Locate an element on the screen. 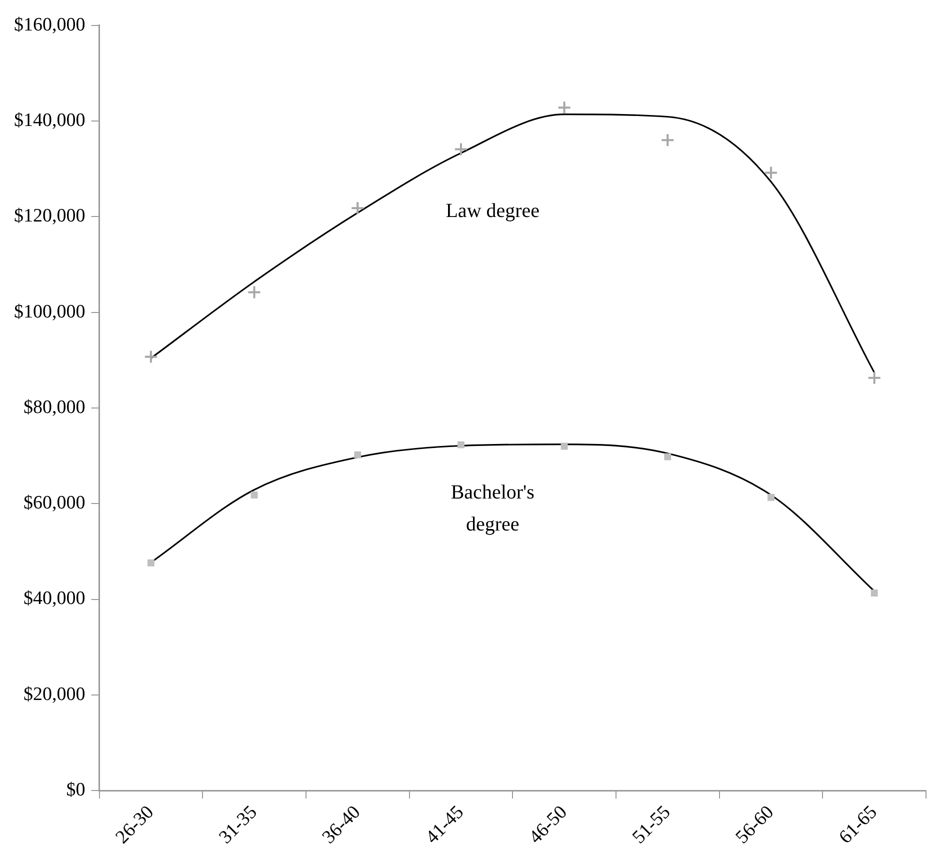  y-tick-label: $0 is located at coordinates (76, 790).